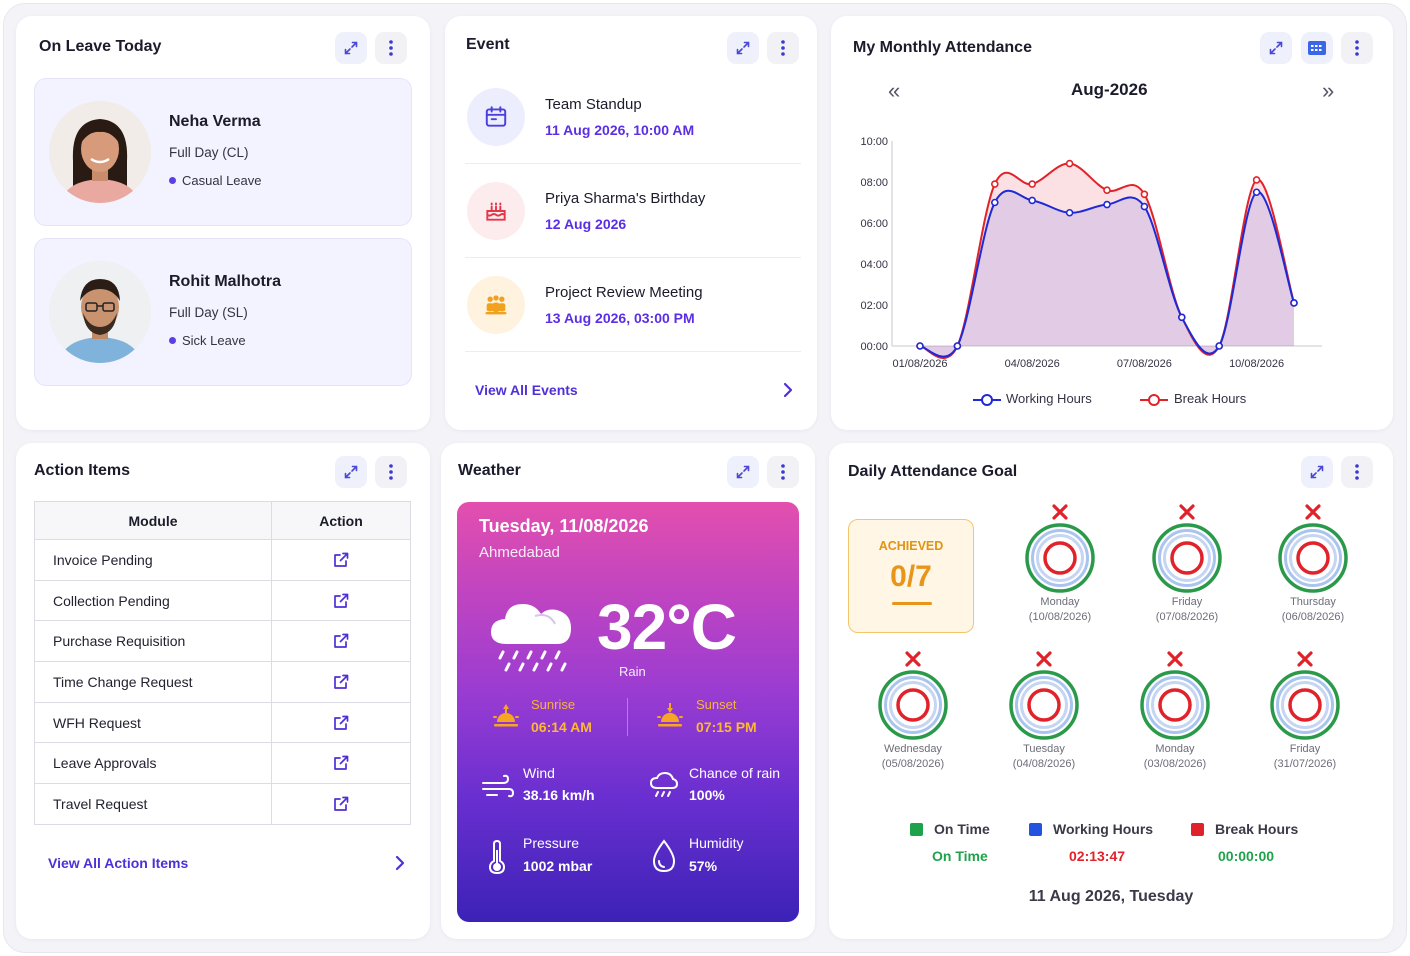 The width and height of the screenshot is (1410, 956). I want to click on weather-temperature: 32°C, so click(667, 627).